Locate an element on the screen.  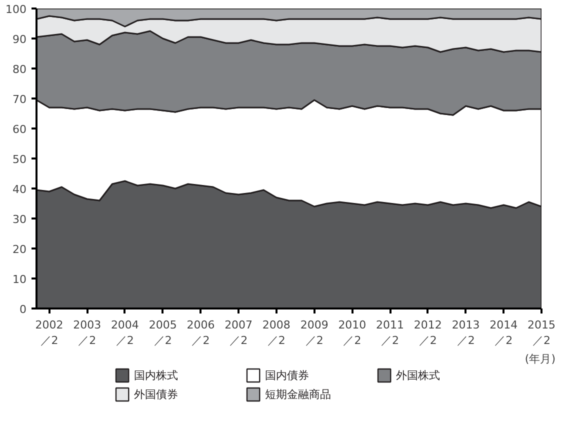
x-tick-label: 2005 ／2 is located at coordinates (162, 333).